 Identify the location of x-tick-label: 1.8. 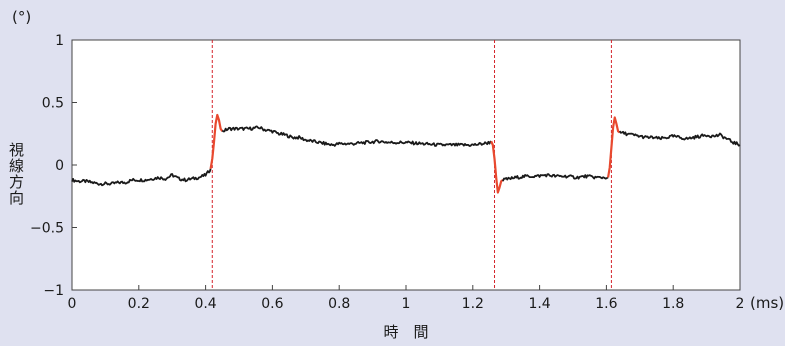
(673, 304).